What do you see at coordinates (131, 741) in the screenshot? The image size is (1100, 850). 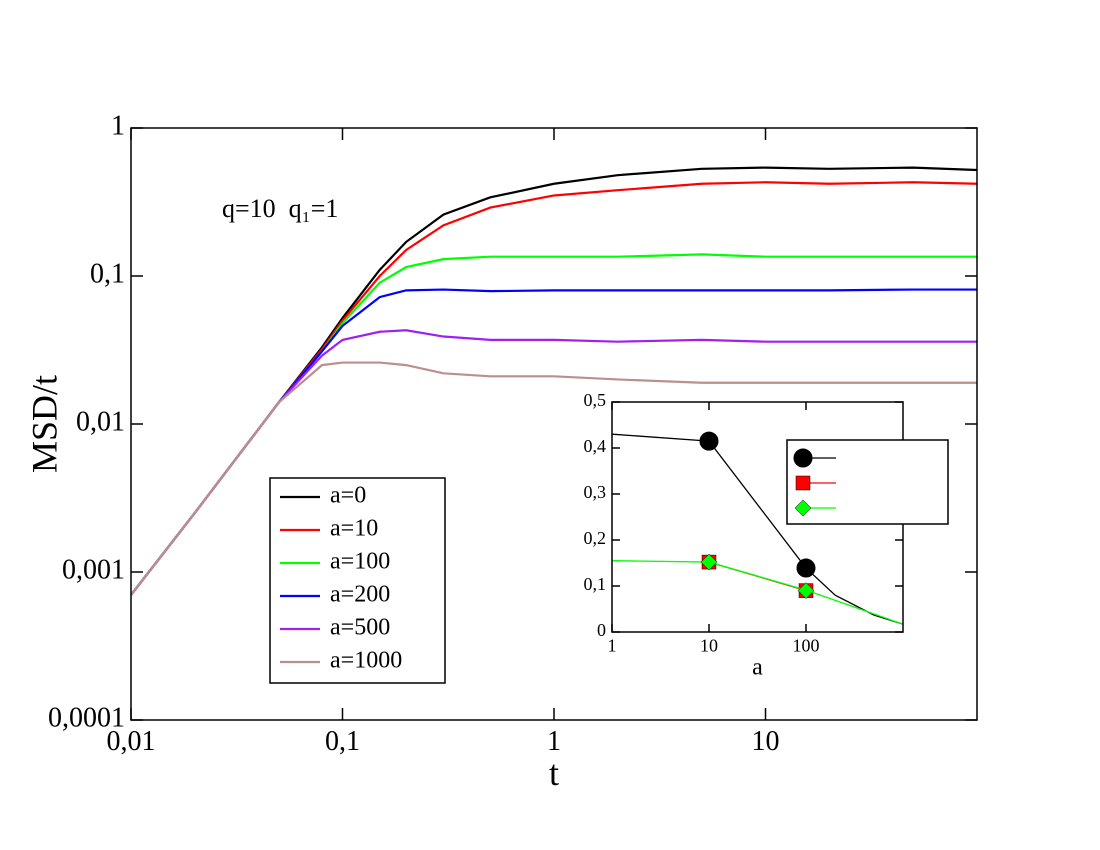 I see `x-tick-label: 0,01` at bounding box center [131, 741].